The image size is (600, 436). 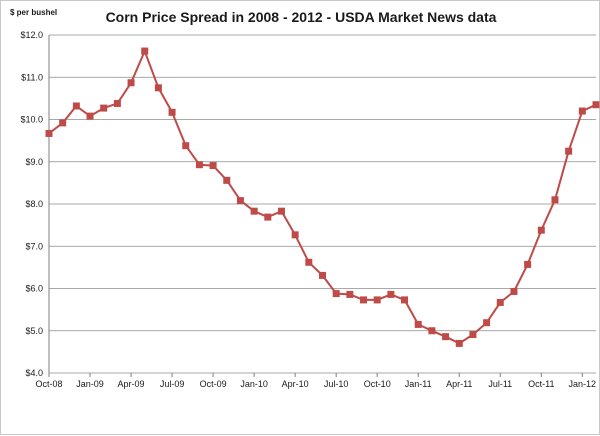 What do you see at coordinates (34, 289) in the screenshot?
I see `y-tick-label: $6.0` at bounding box center [34, 289].